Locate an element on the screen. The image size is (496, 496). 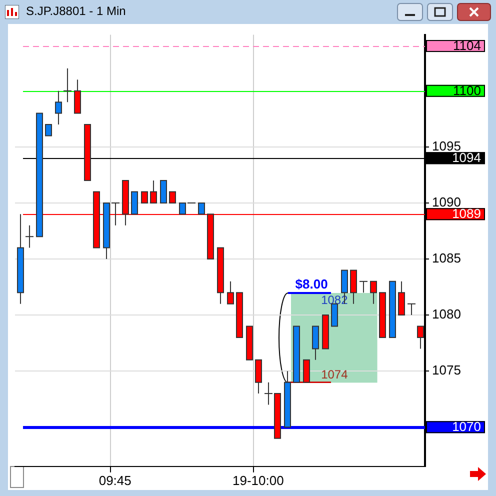
x-tick-label: 19-10:00 is located at coordinates (258, 480).